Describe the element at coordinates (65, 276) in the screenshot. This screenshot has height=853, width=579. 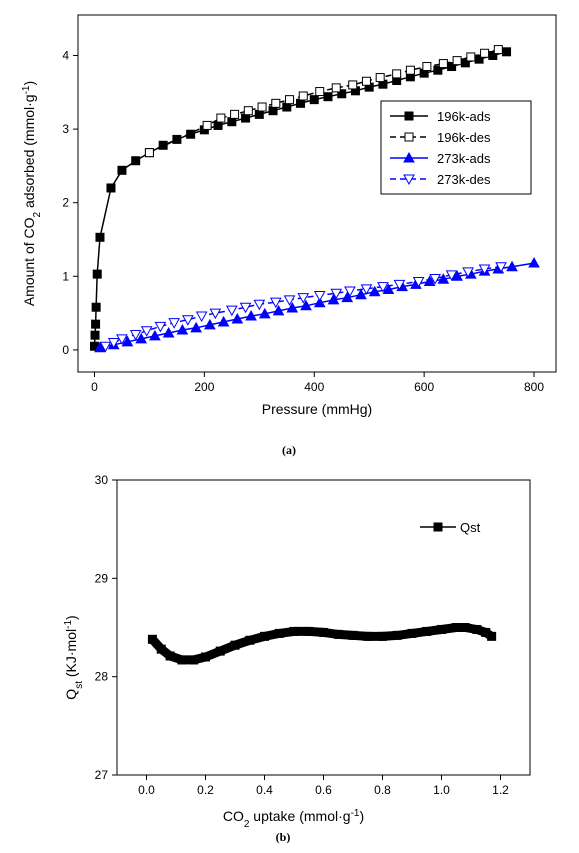
I see `y-tick-label-a: 1` at that location.